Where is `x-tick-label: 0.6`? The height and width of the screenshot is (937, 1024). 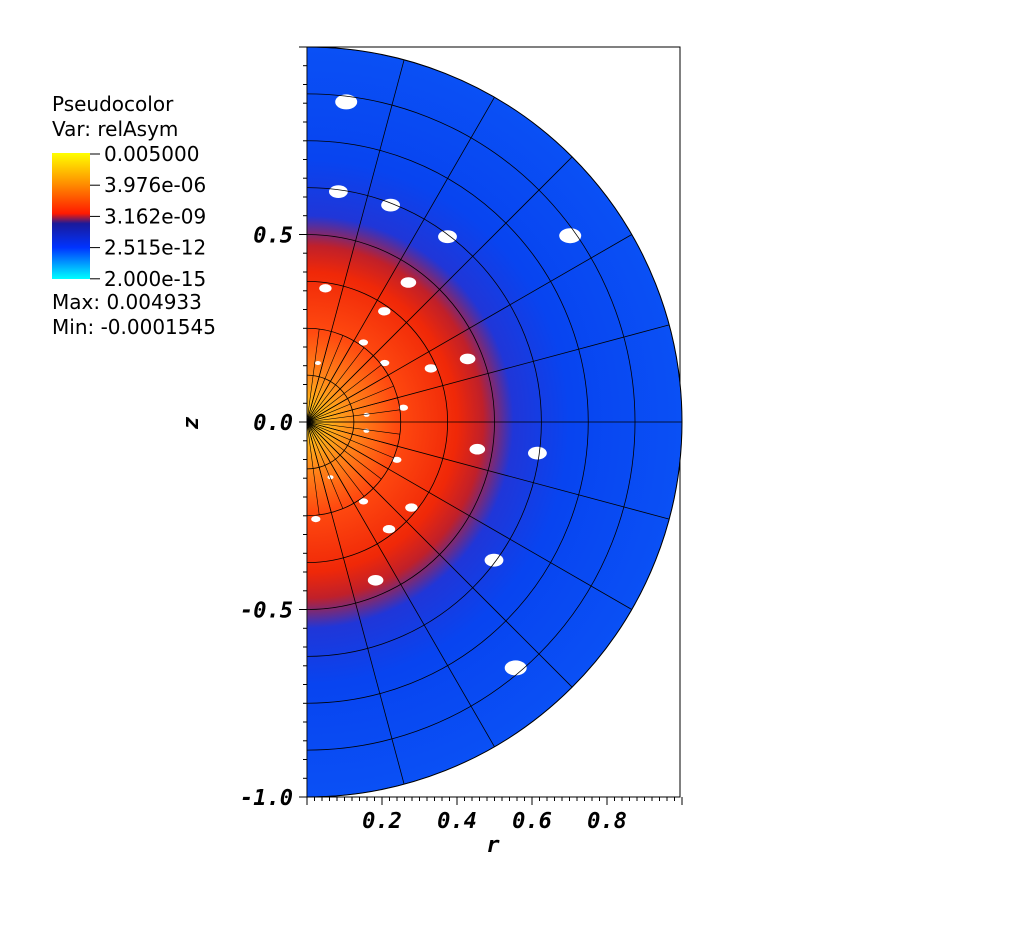
x-tick-label: 0.6 is located at coordinates (532, 821).